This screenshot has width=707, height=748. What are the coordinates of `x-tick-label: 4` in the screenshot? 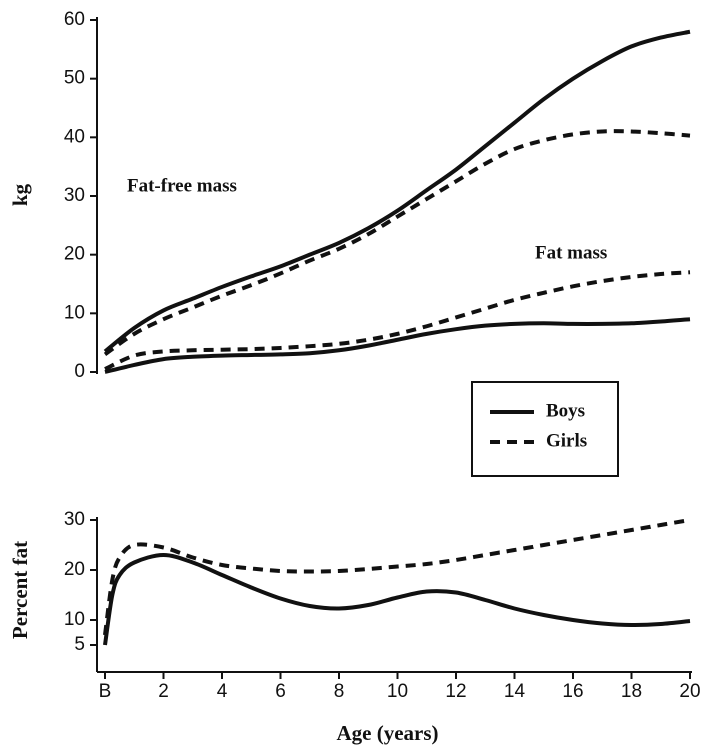 It's located at (222, 691).